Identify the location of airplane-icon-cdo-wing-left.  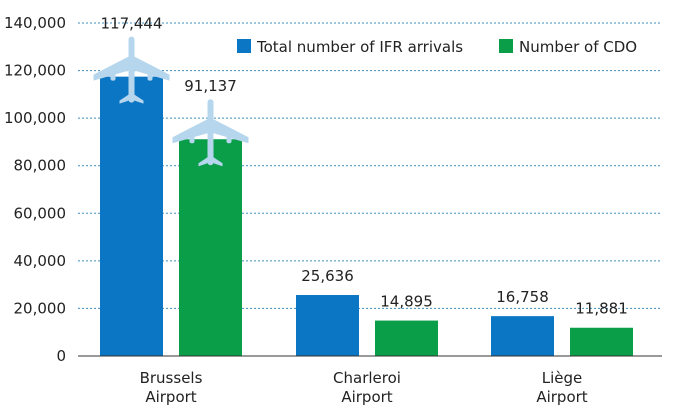
(190, 131).